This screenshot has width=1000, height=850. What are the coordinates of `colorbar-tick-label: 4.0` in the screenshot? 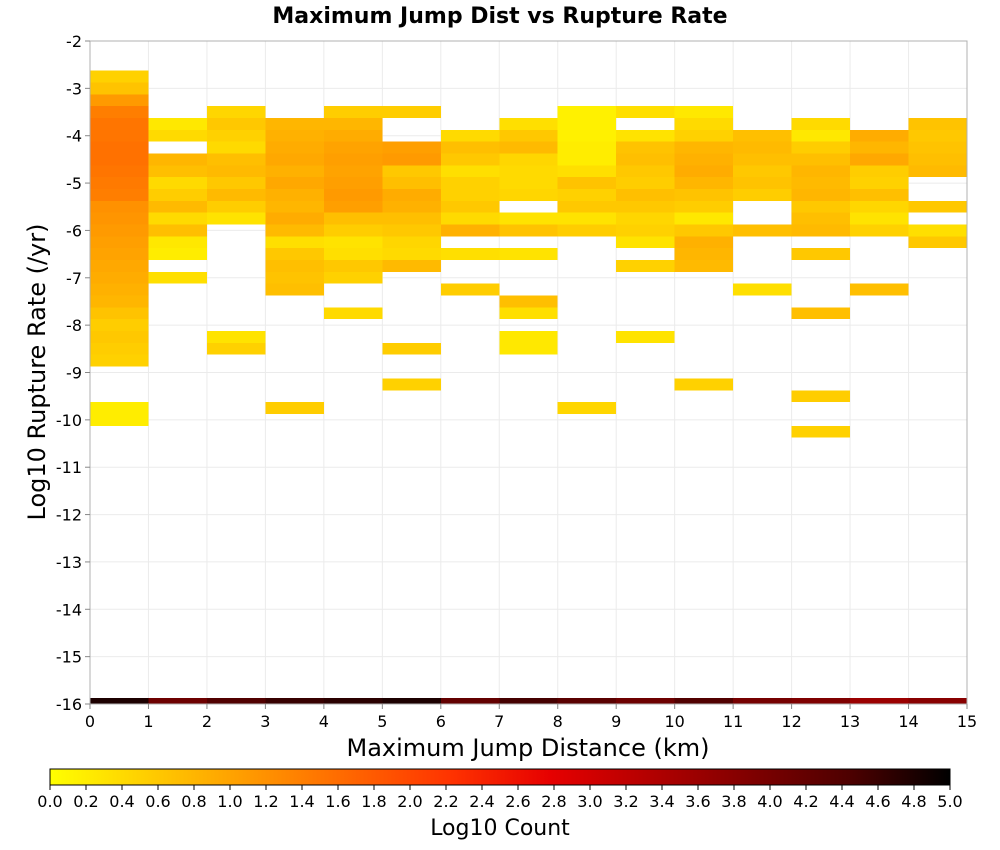 It's located at (769, 801).